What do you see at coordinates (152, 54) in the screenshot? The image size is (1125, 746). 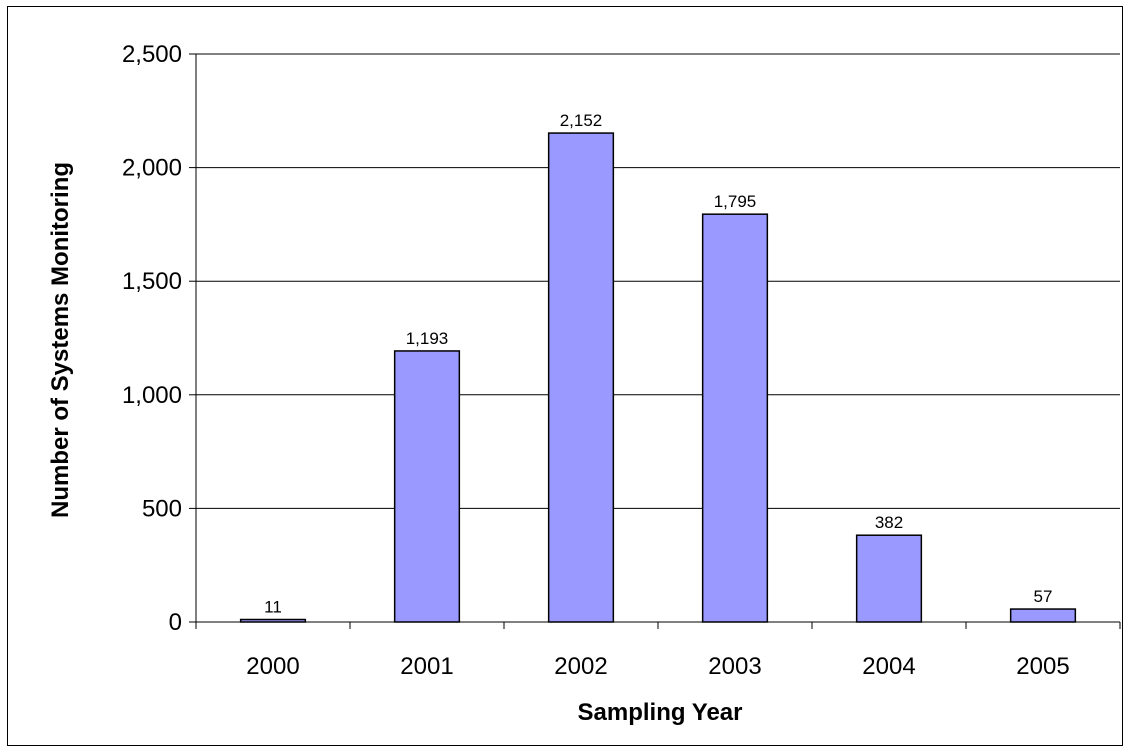 I see `y-tick-label: 2,500` at bounding box center [152, 54].